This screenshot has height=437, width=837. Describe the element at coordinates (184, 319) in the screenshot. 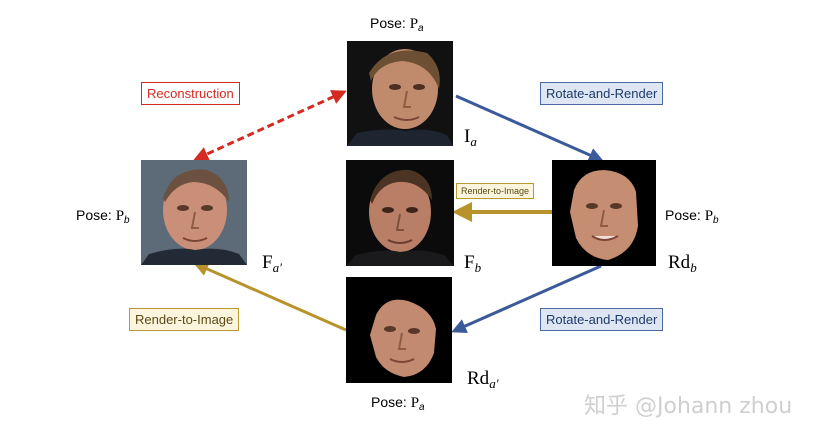

I see `tag-render-to-image-bottom: Render-to-Image` at that location.